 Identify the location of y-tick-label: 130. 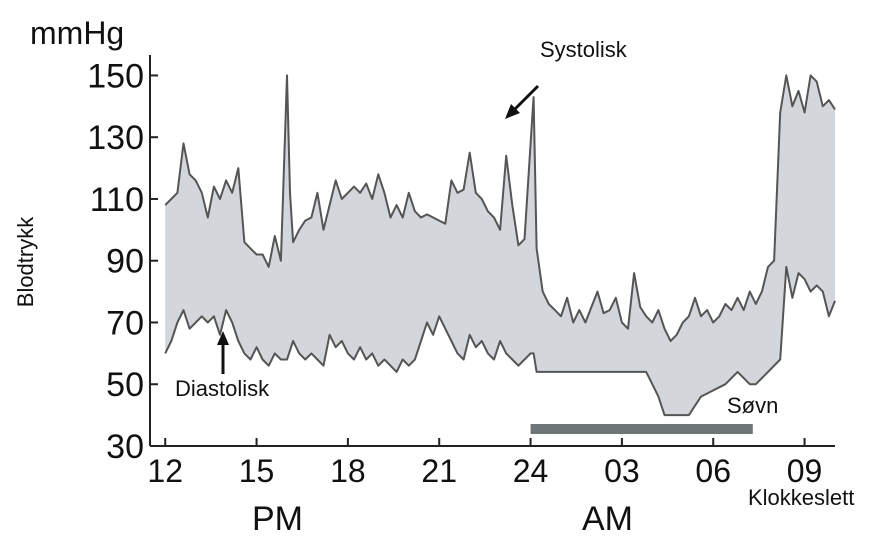
(115, 138).